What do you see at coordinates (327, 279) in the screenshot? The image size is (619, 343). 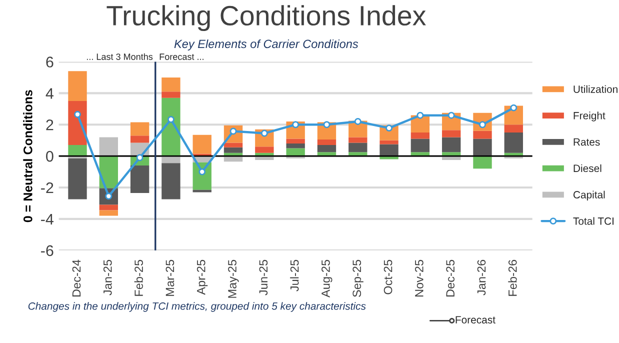 I see `x-tick-label: Aug-25` at bounding box center [327, 279].